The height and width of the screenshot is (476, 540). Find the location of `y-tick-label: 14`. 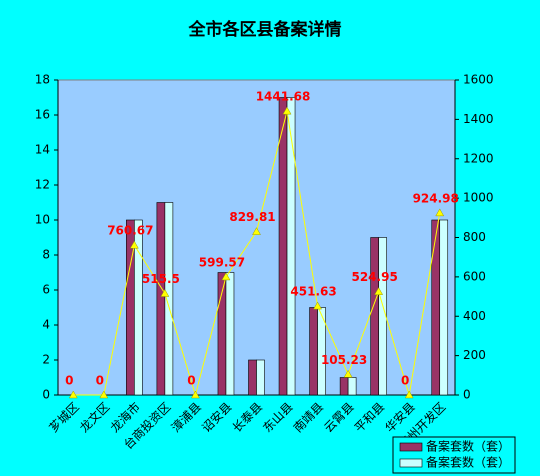

y-tick-label: 14 is located at coordinates (42, 150).